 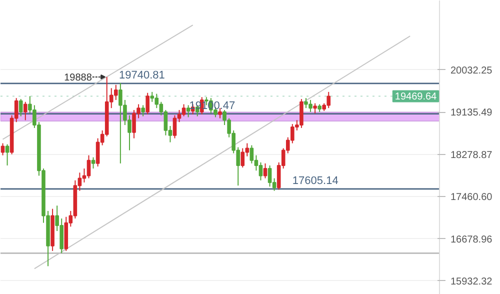 I want to click on y-tick-label: 17460.60, so click(x=471, y=198).